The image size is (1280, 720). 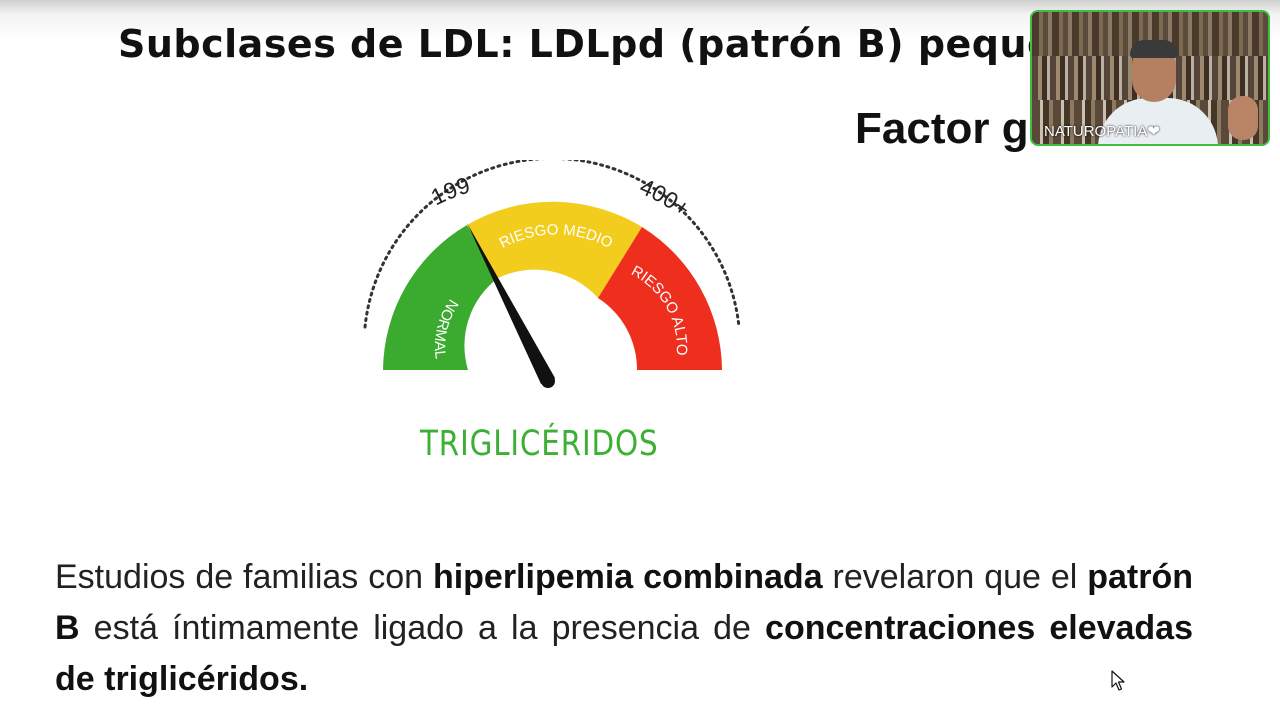 What do you see at coordinates (244, 577) in the screenshot?
I see `paragraph-text-1: Estudios de familias con` at bounding box center [244, 577].